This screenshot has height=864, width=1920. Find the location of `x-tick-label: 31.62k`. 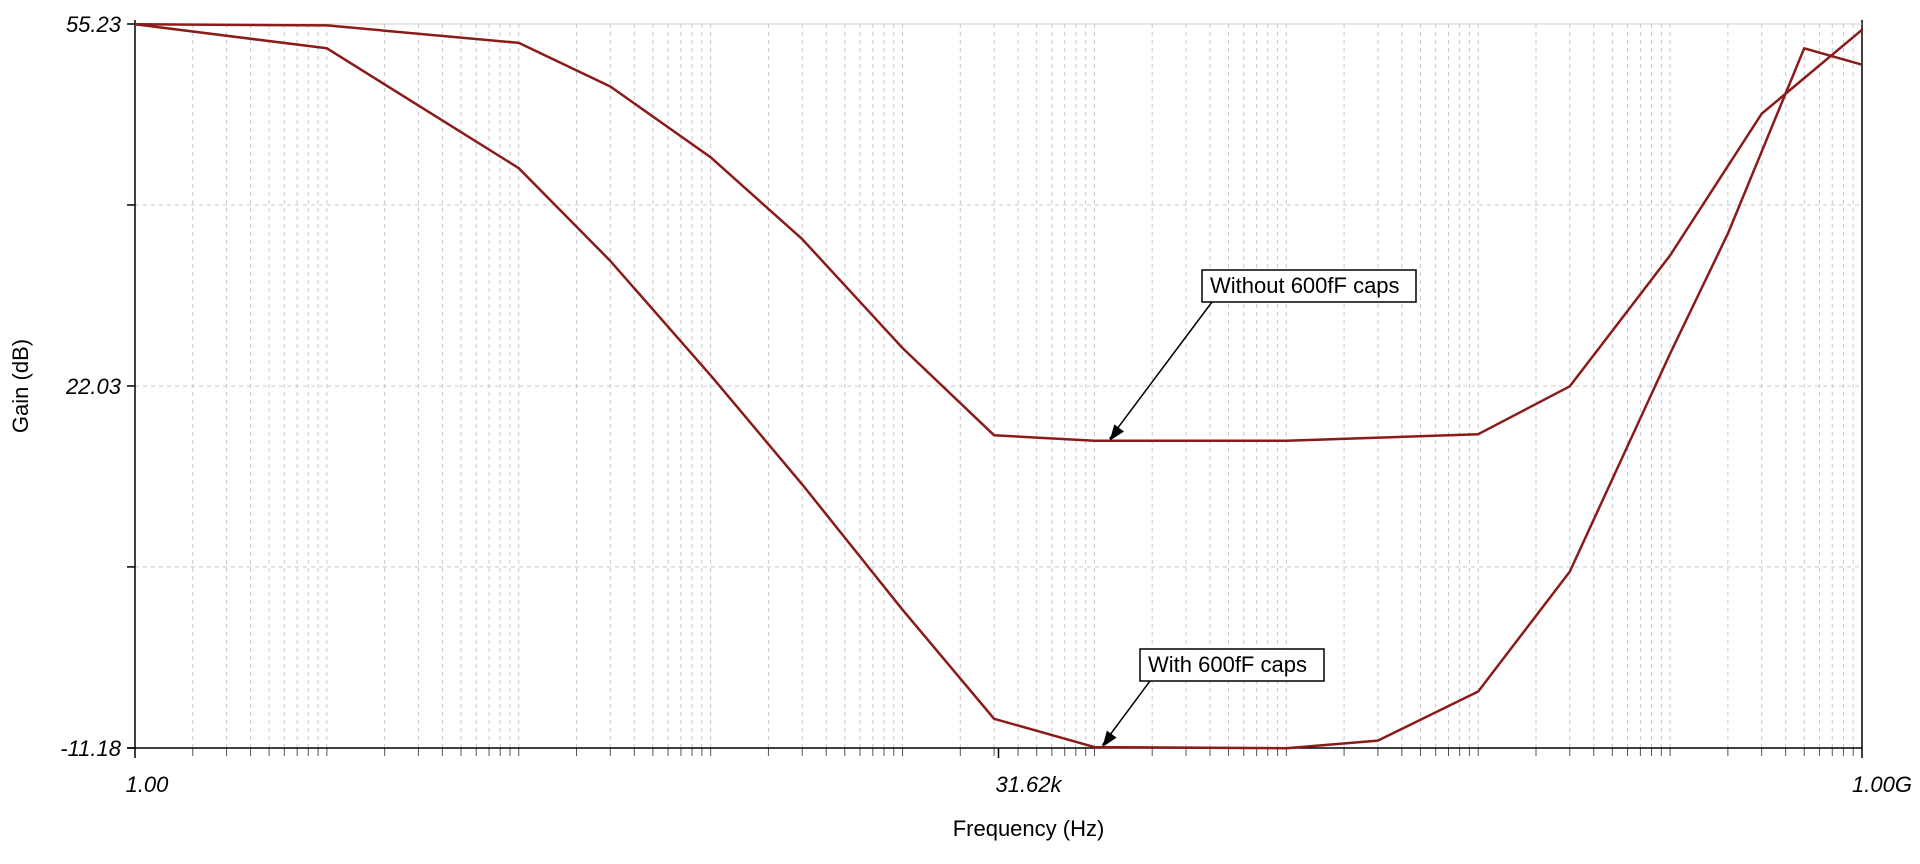

x-tick-label: 31.62k is located at coordinates (1028, 784).